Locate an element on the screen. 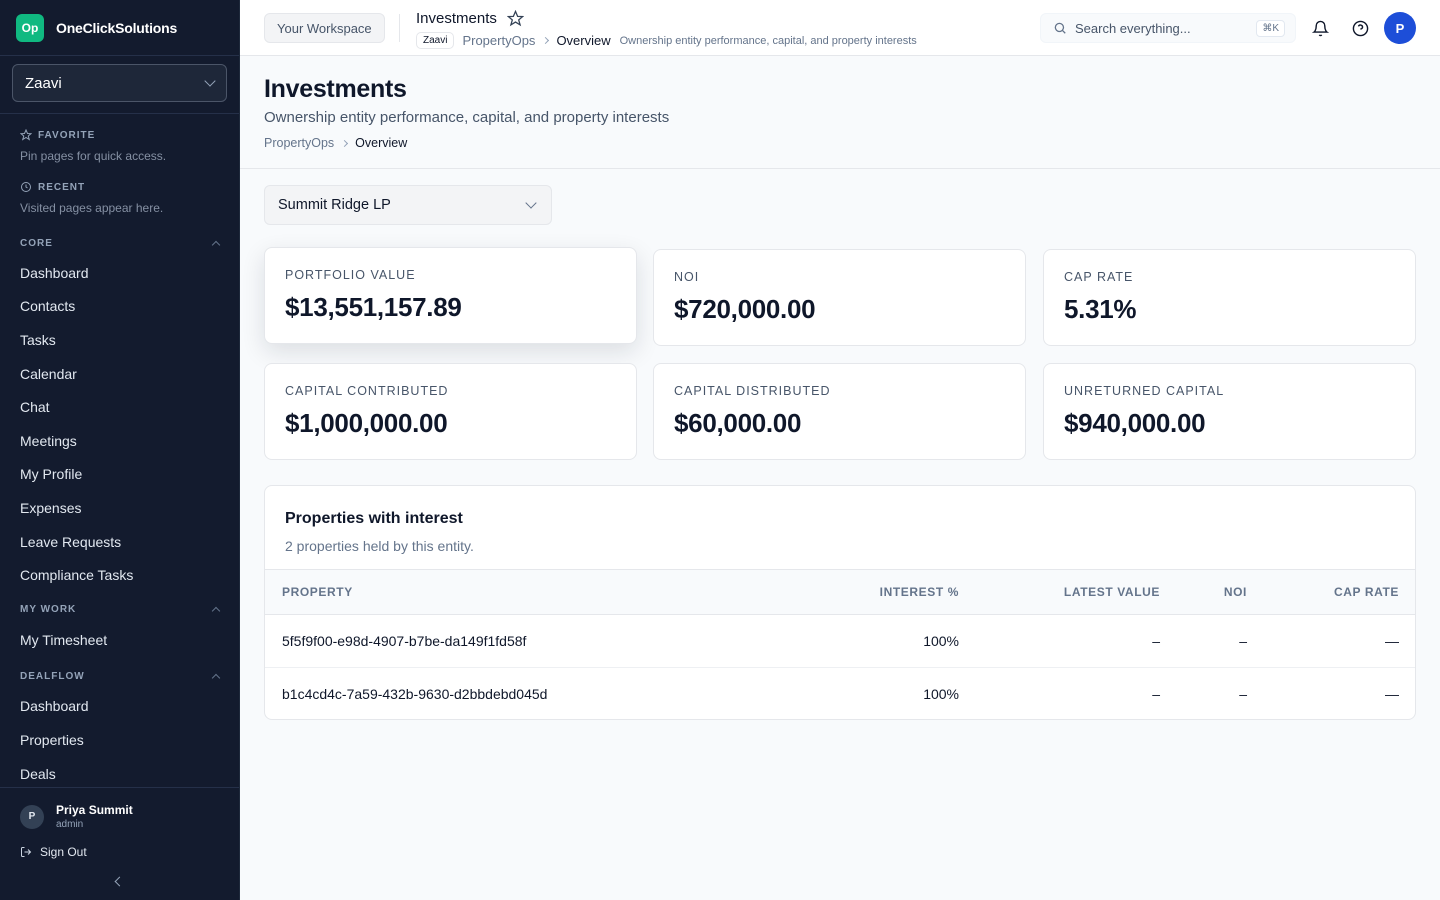  search-input: Search everything... ⌘K is located at coordinates (1168, 28).